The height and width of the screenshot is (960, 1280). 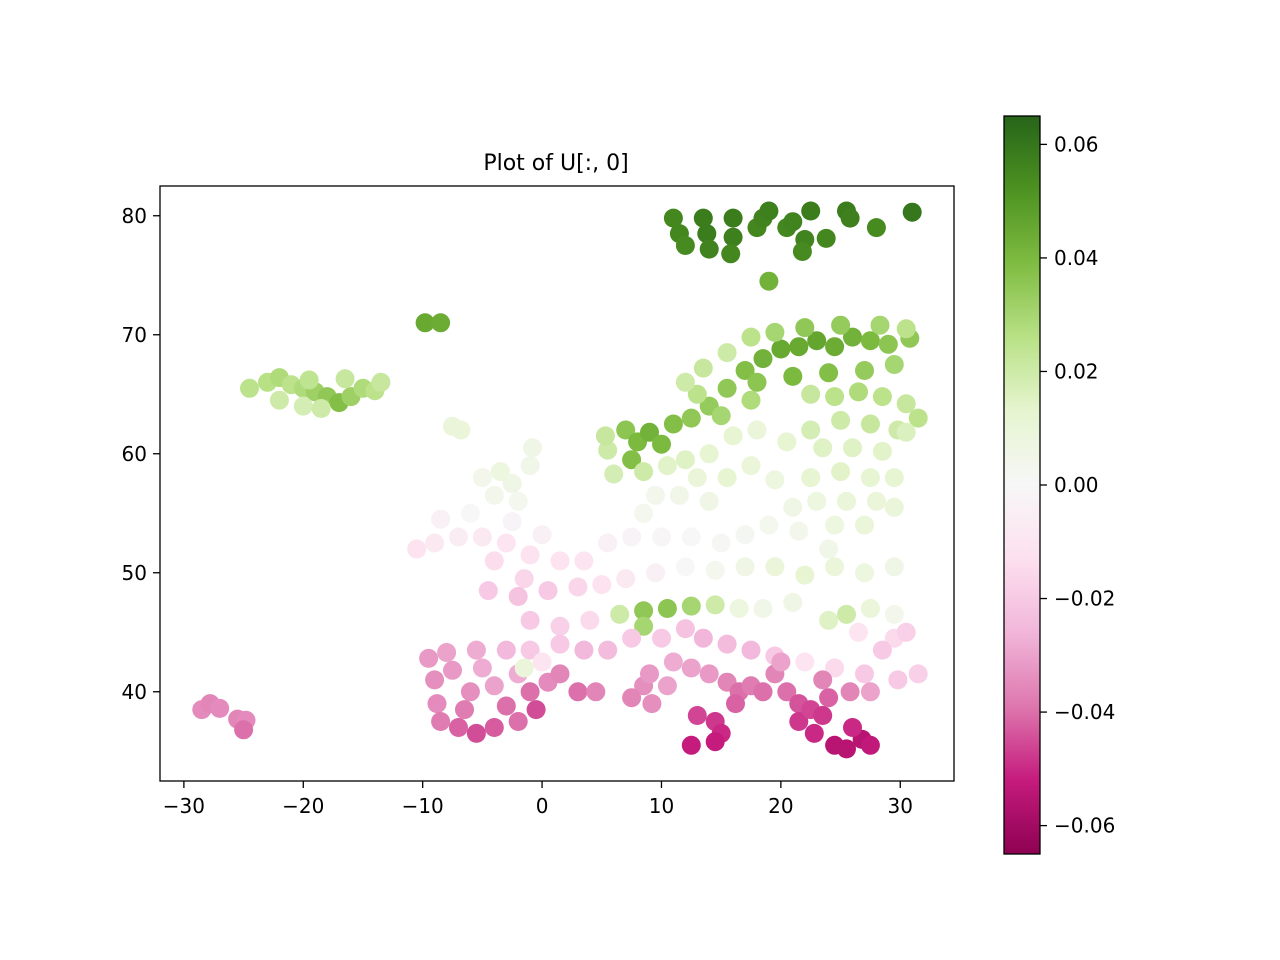 I want to click on colorbar-tick-label: 0.04, so click(x=1076, y=258).